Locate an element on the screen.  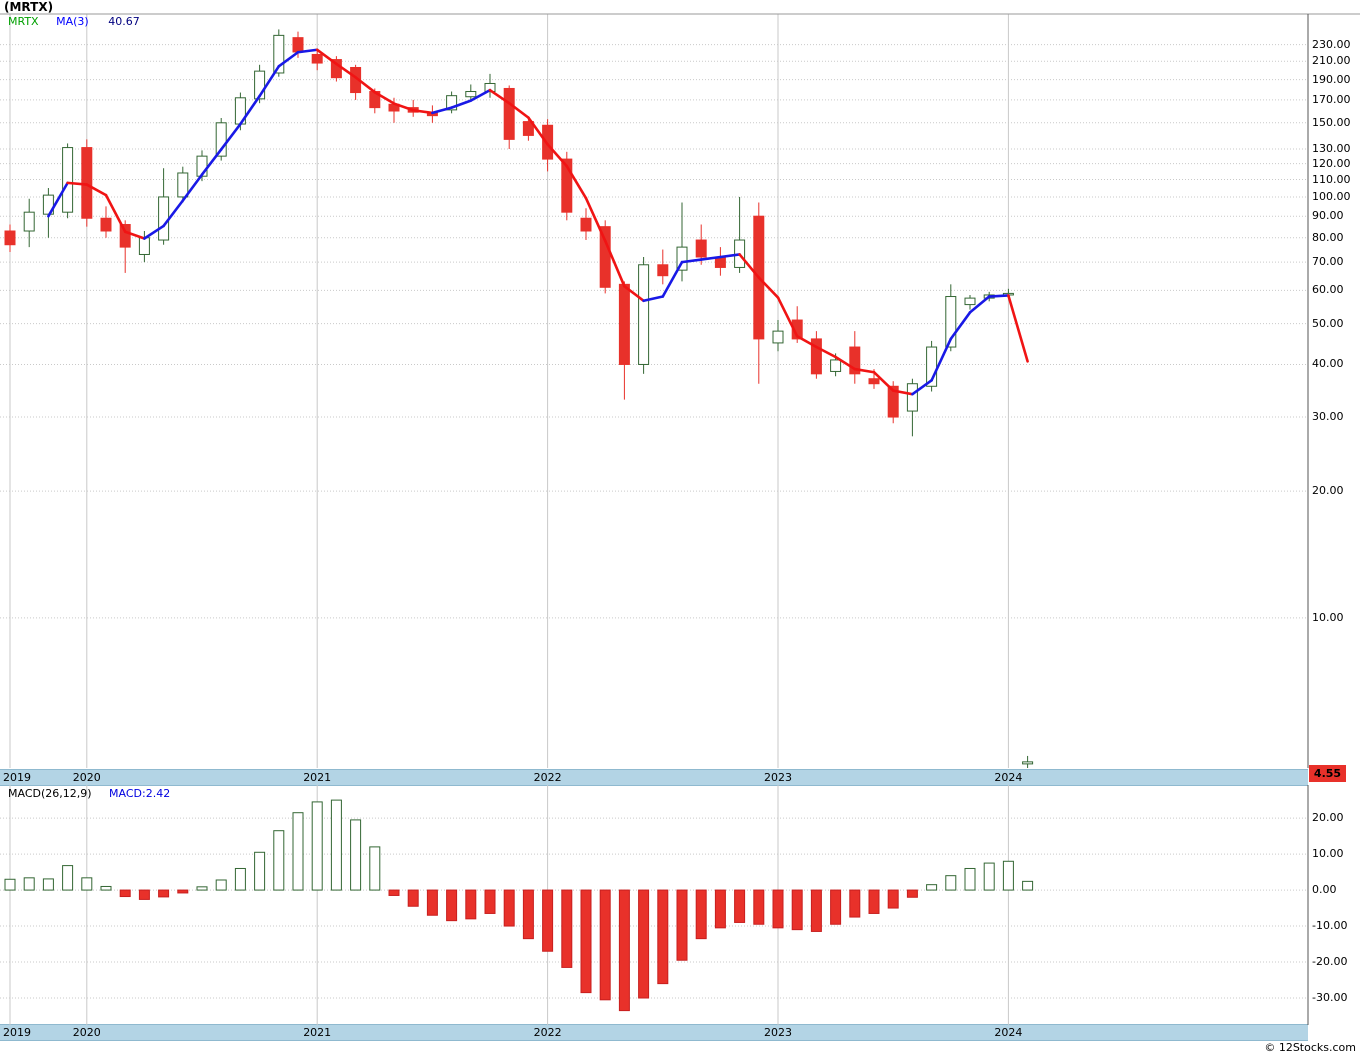
ticker-symbol: MRTX is located at coordinates (23, 21).